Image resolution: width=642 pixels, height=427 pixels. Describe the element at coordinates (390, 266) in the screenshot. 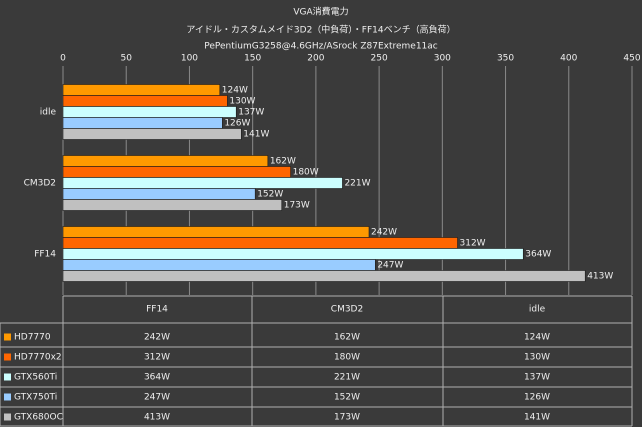

I see `value-label: 247W` at that location.